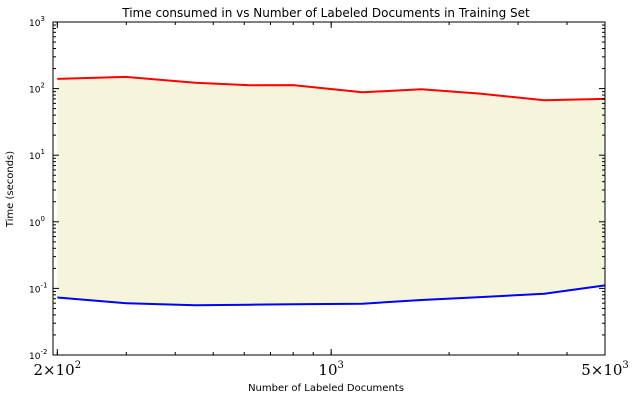  What do you see at coordinates (605, 369) in the screenshot?
I see `x-tick-label: 5×103` at bounding box center [605, 369].